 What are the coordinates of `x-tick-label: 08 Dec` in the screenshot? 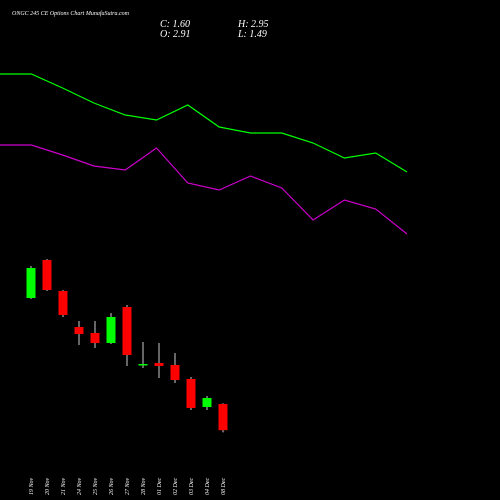 It's located at (224, 486).